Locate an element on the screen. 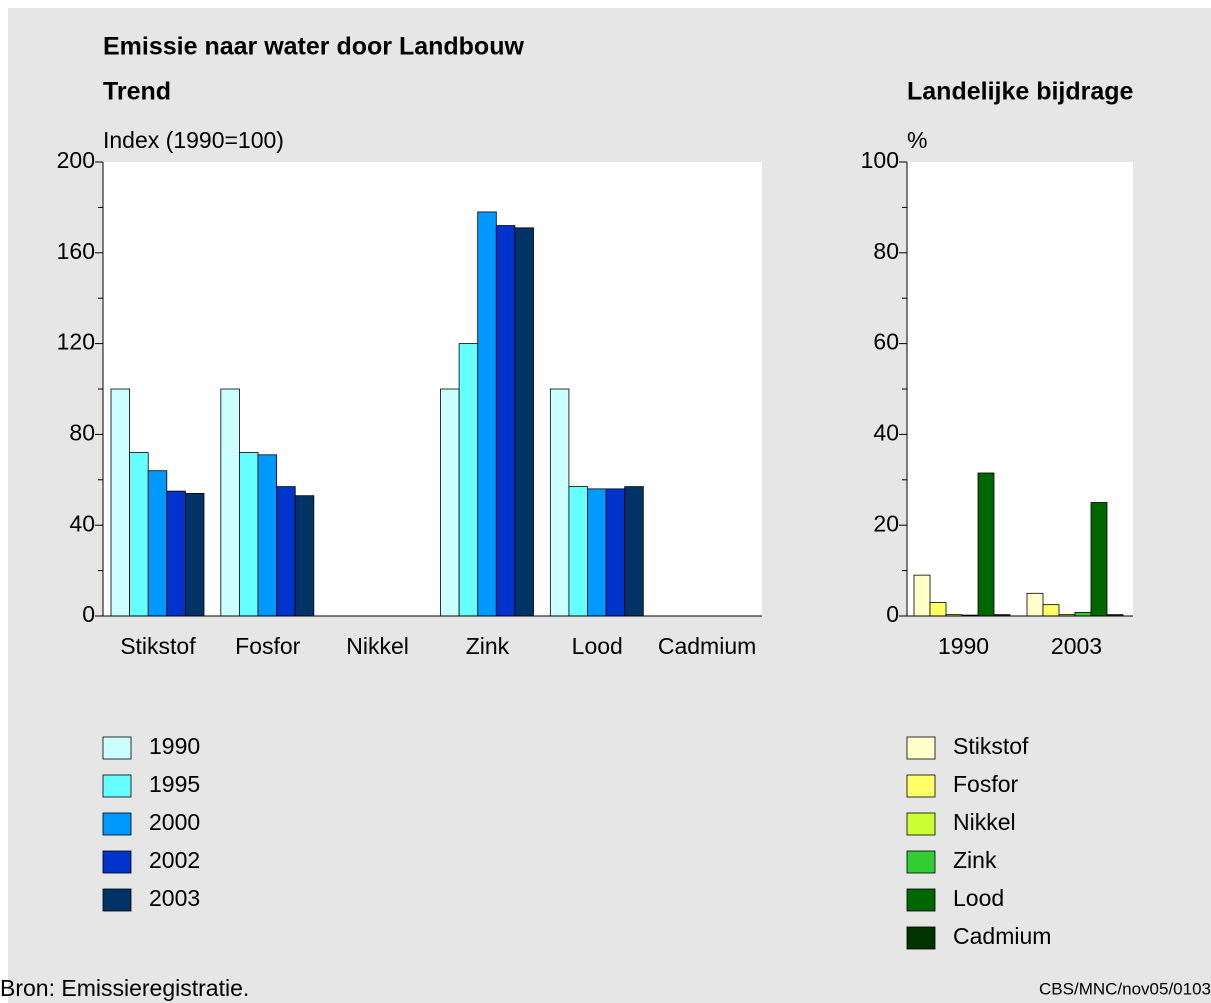 The image size is (1211, 1003). y-tick-label: 120 is located at coordinates (76, 342).